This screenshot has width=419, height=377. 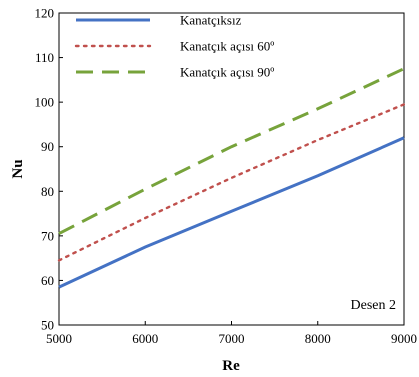 What do you see at coordinates (47, 146) in the screenshot?
I see `y-tick-label: 90` at bounding box center [47, 146].